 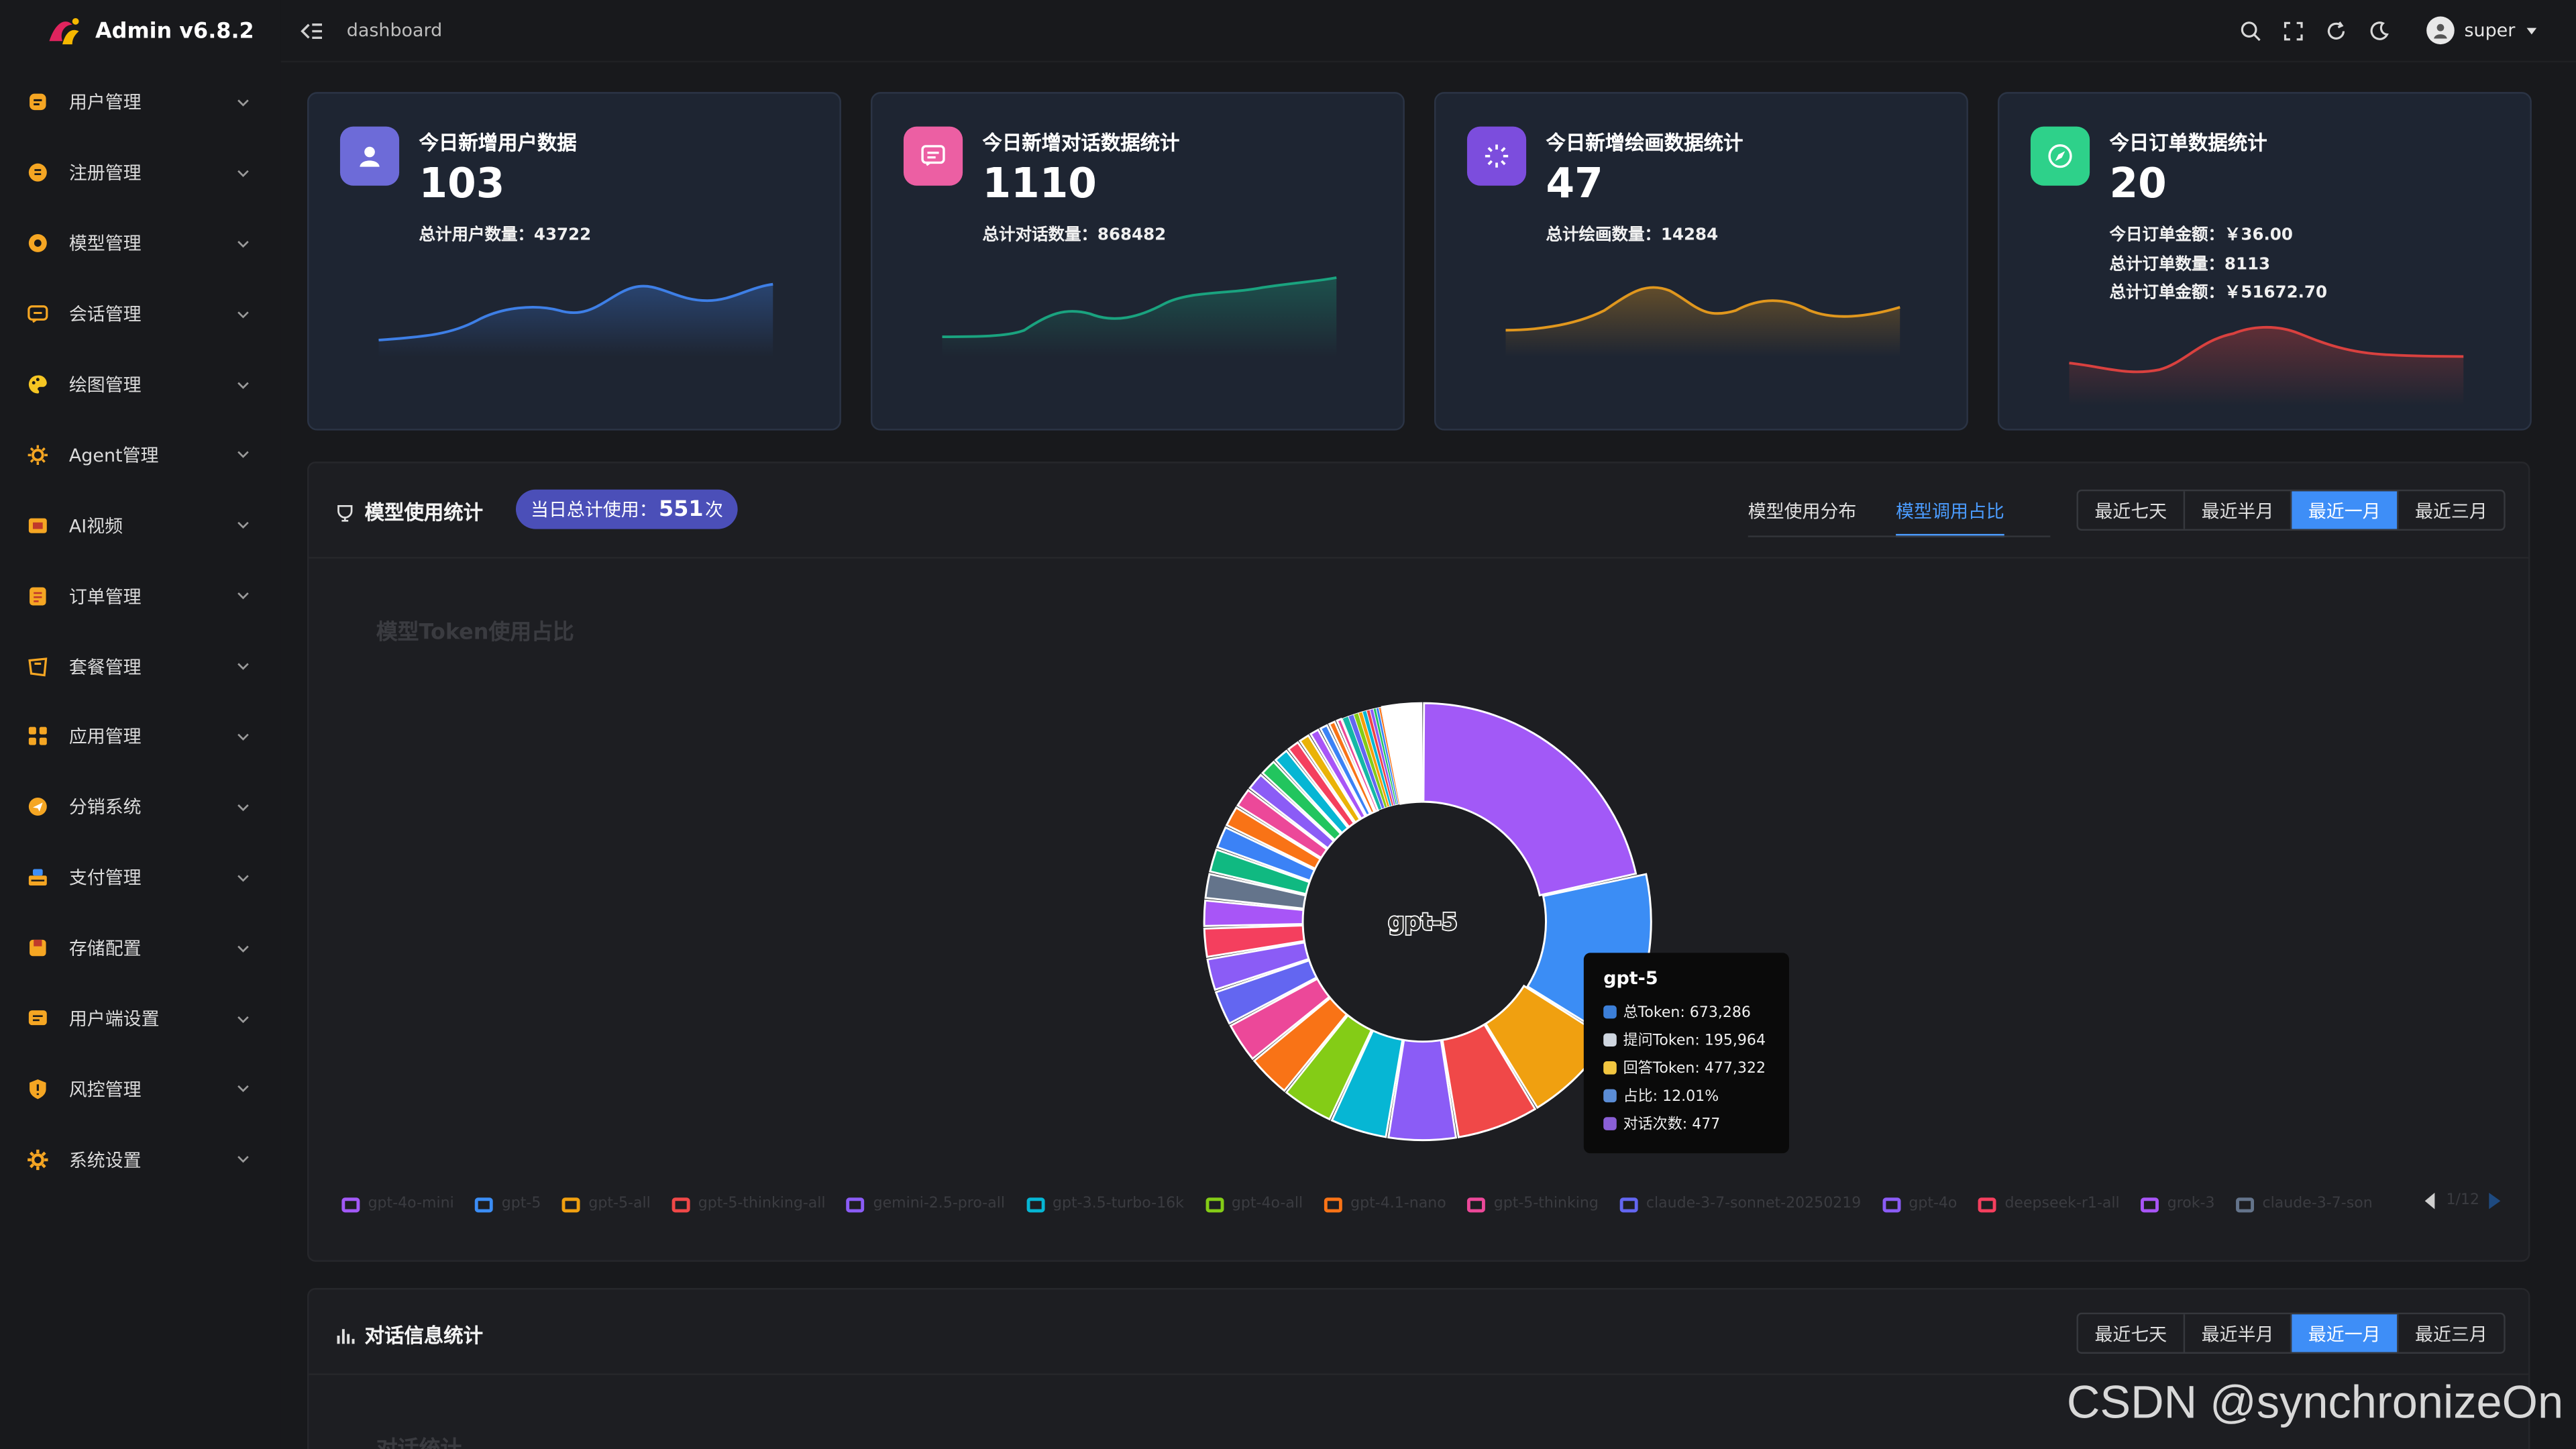 I want to click on chat-panel-title-text: 对话信息统计, so click(x=424, y=1336).